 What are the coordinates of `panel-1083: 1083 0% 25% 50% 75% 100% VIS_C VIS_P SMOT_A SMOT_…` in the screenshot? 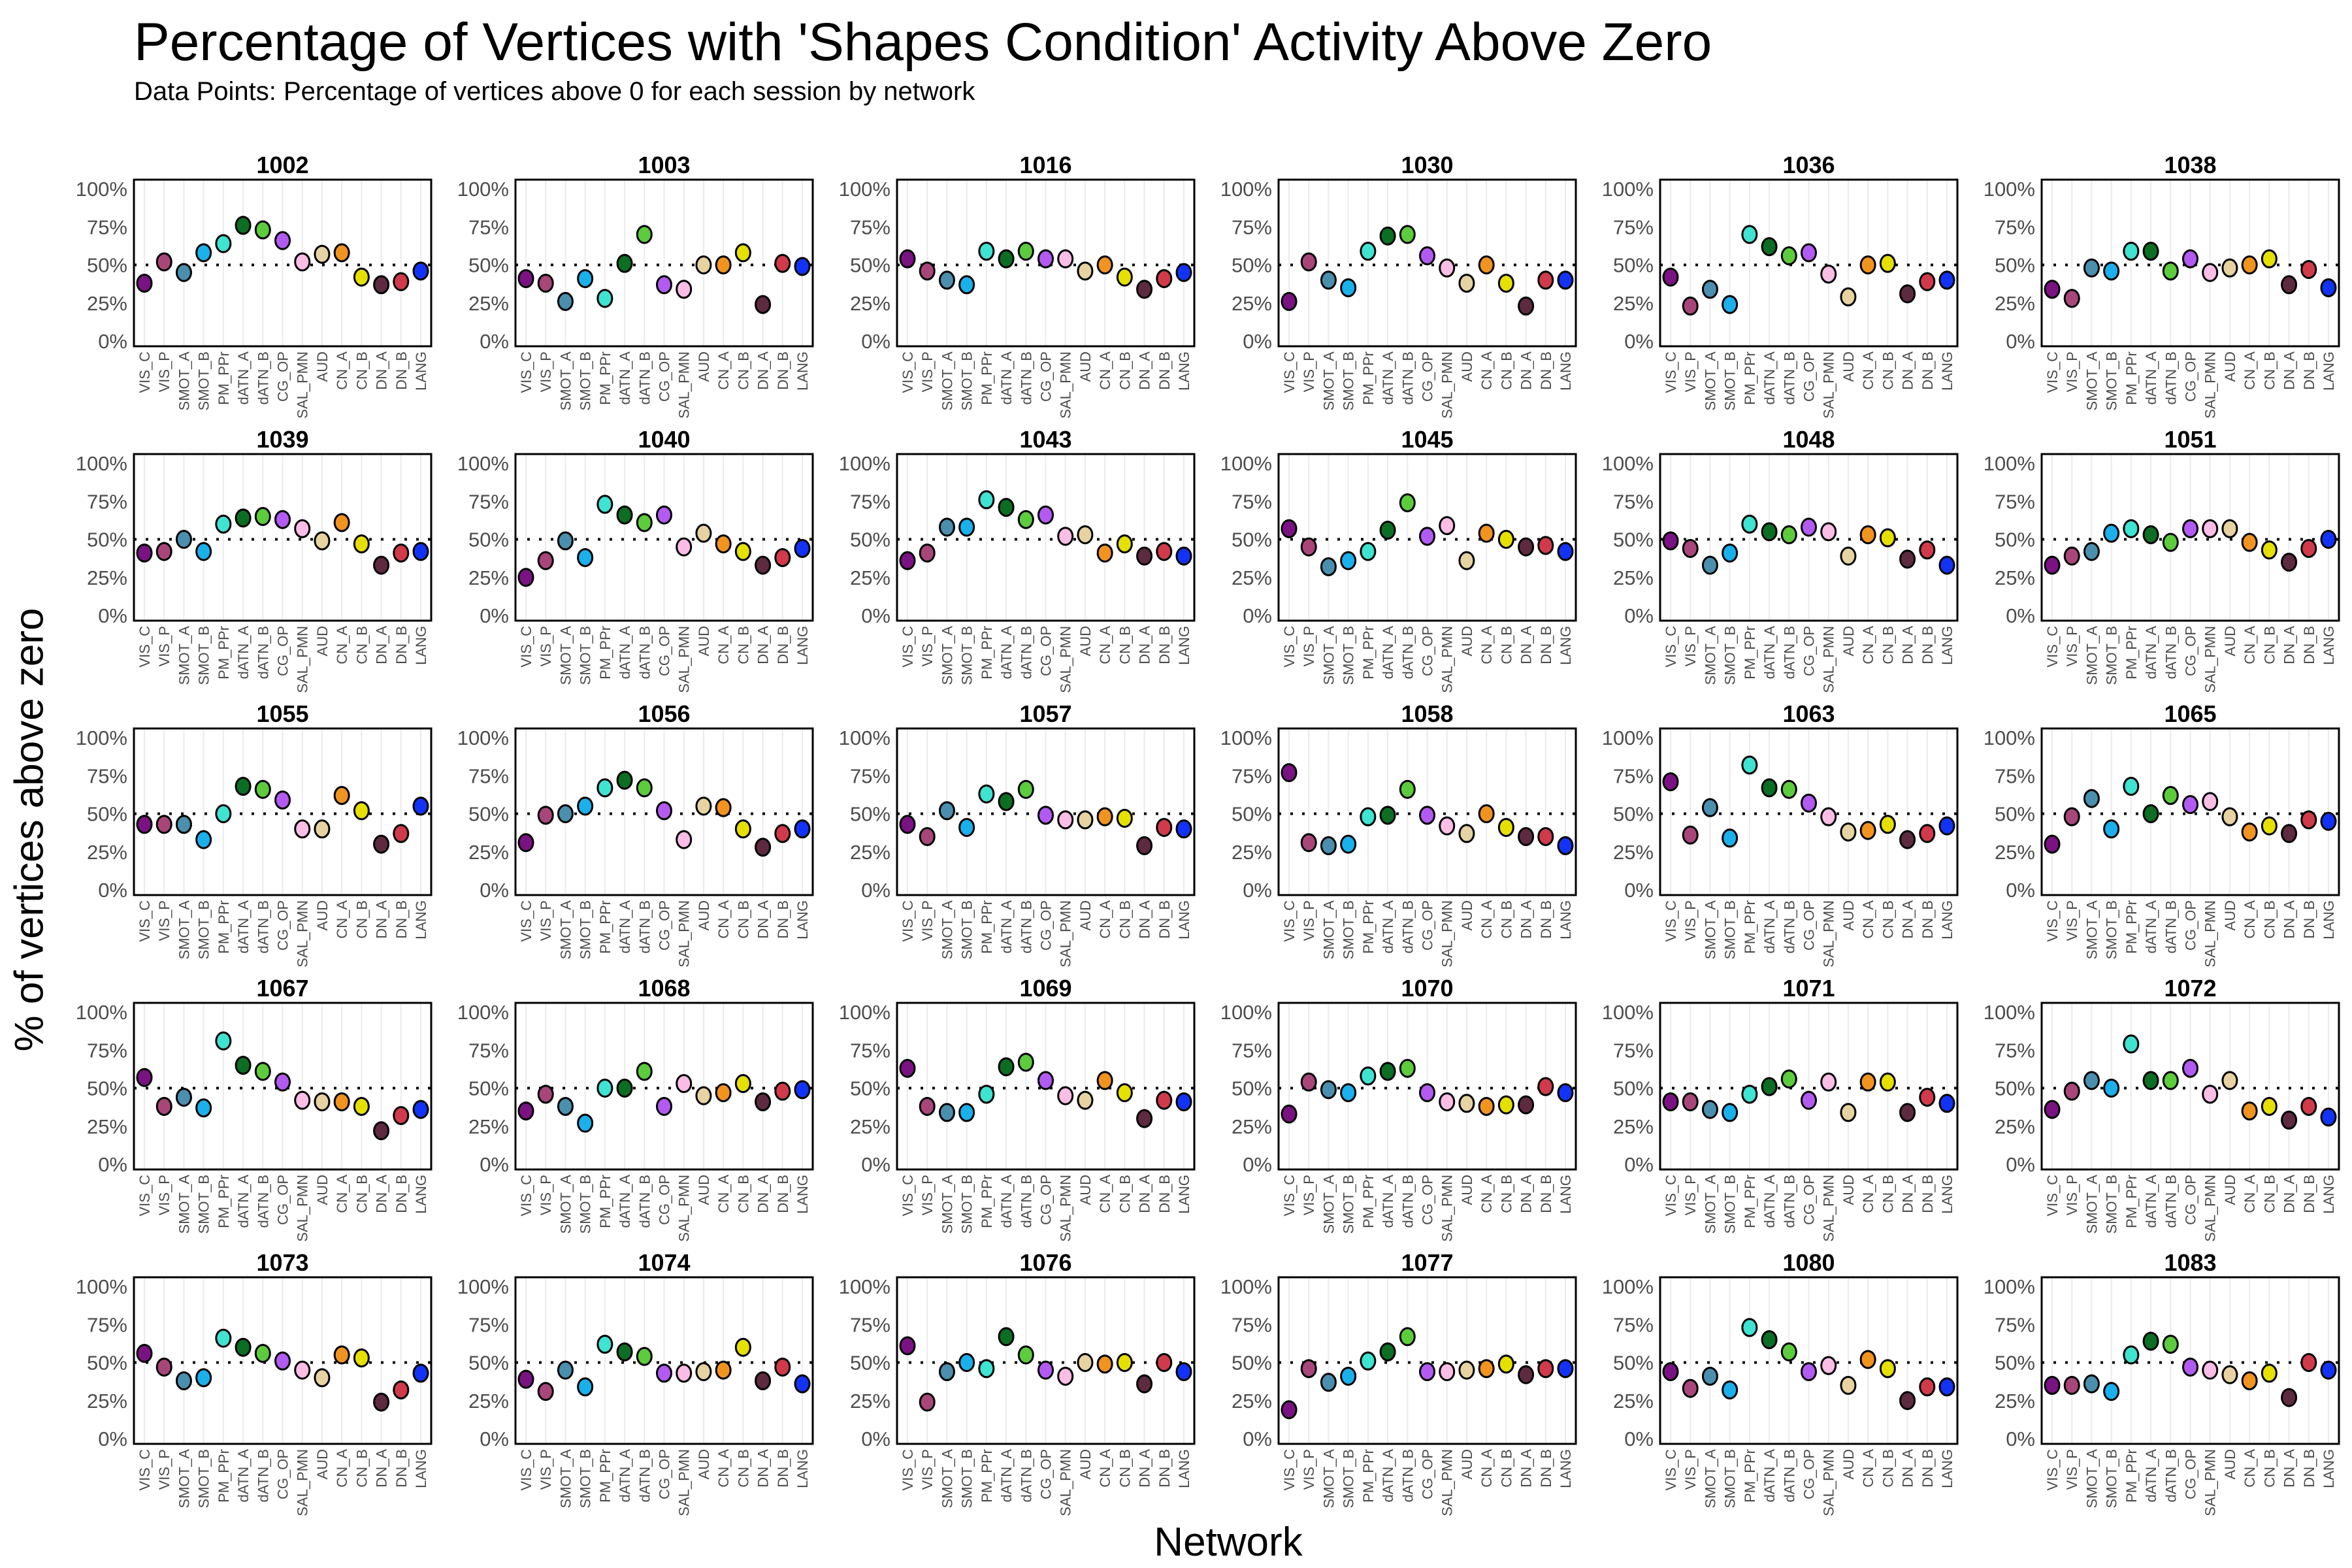 It's located at (2162, 1382).